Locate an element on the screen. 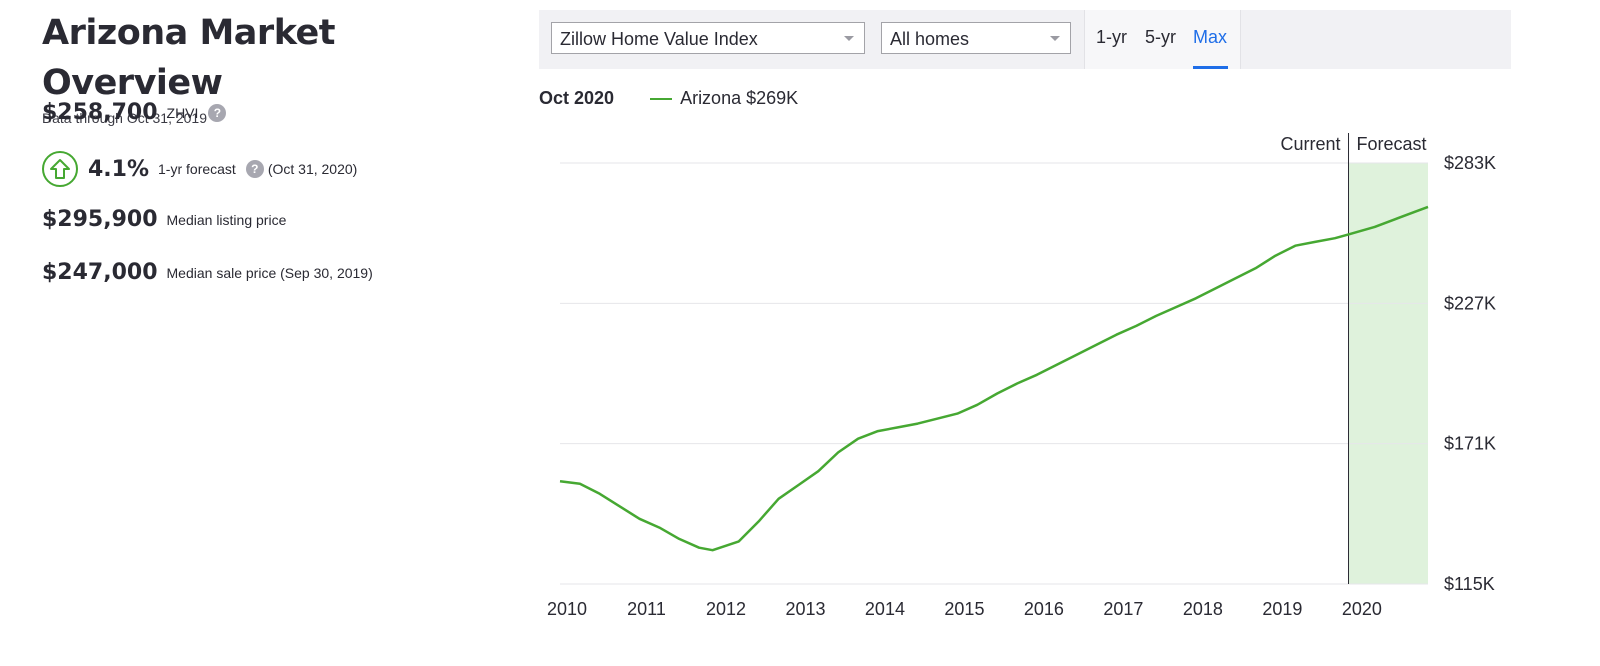 Image resolution: width=1600 pixels, height=666 pixels. zhvi-label: ZHVI is located at coordinates (182, 112).